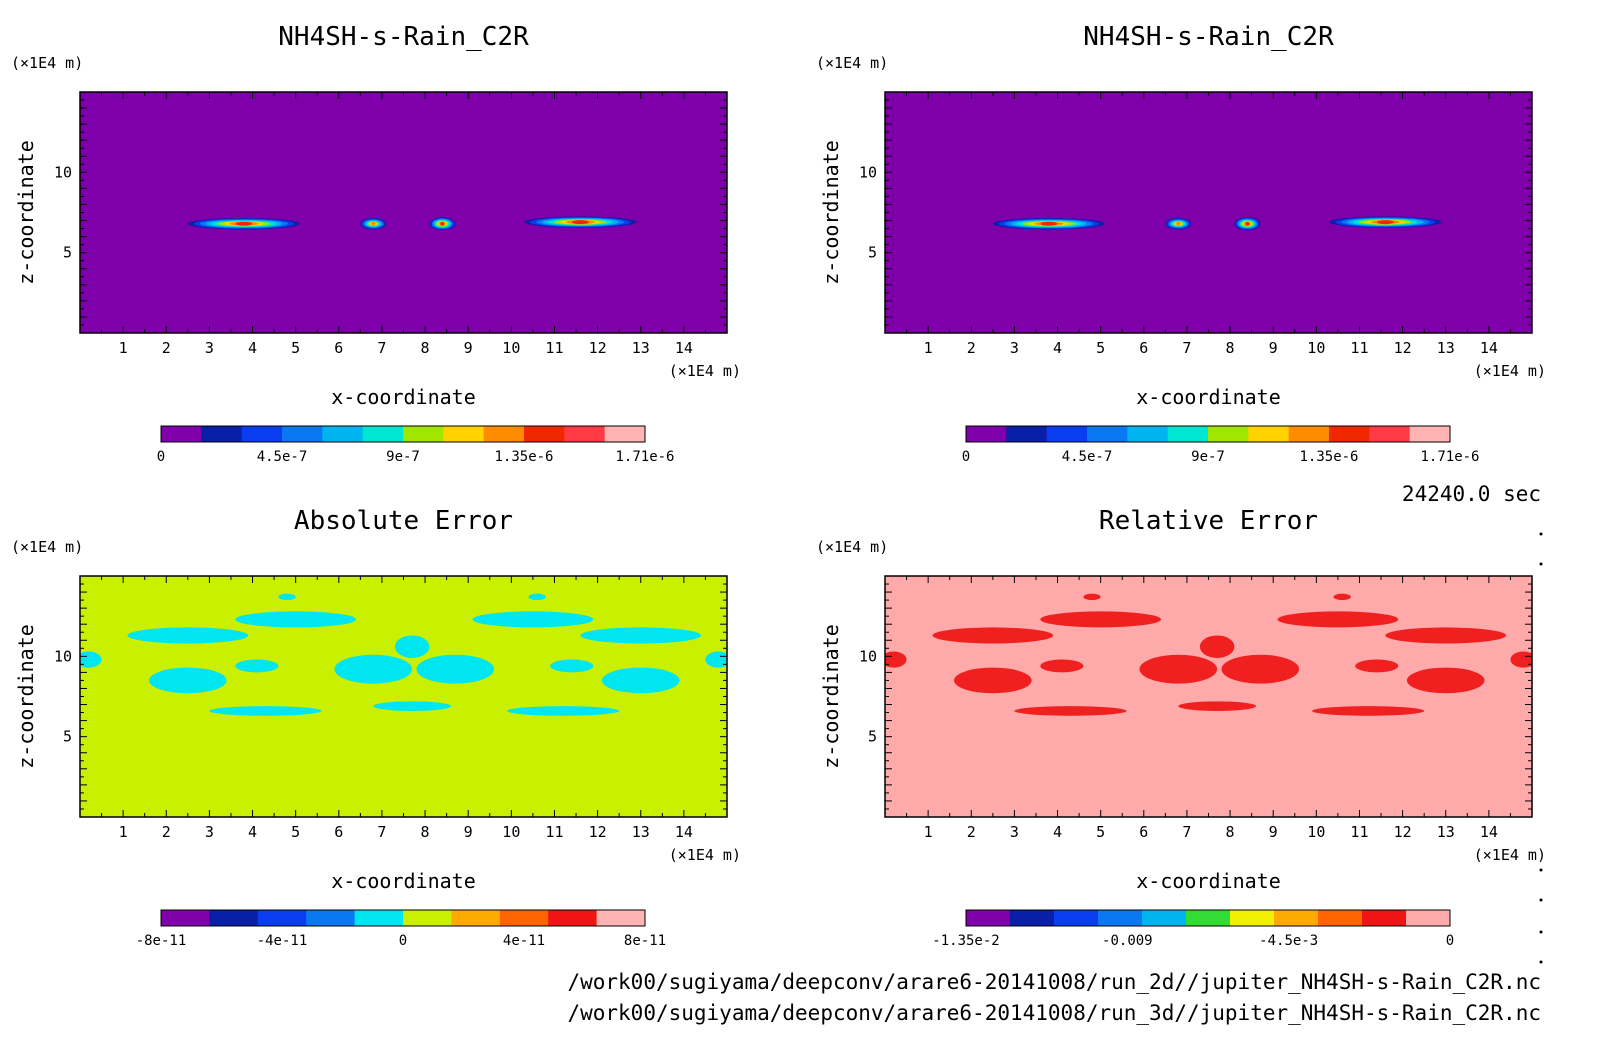  What do you see at coordinates (1489, 832) in the screenshot?
I see `x-tick-label: 14` at bounding box center [1489, 832].